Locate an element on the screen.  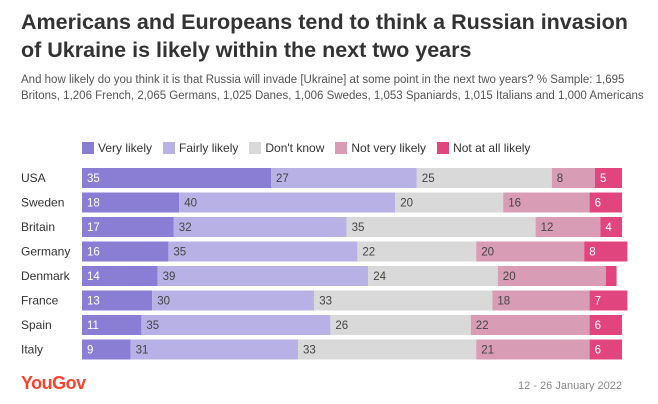
legend-label: Not at all likely is located at coordinates (492, 148).